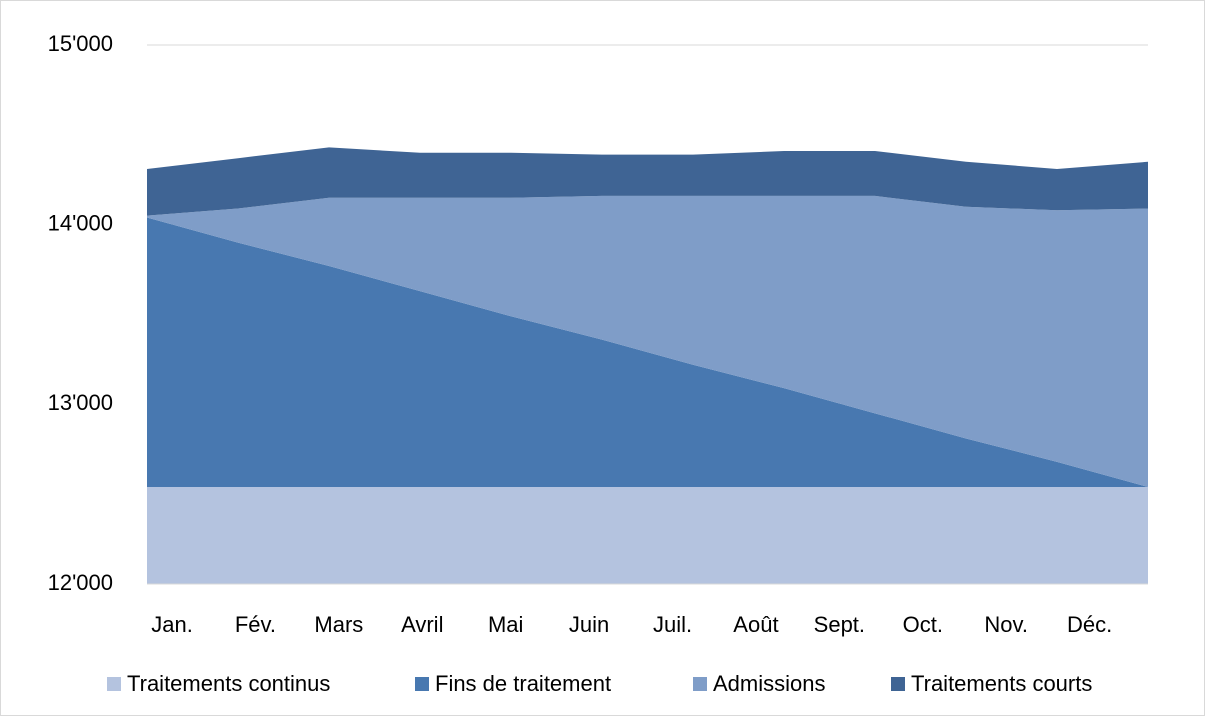  What do you see at coordinates (172, 624) in the screenshot?
I see `x-tick-label: Jan.` at bounding box center [172, 624].